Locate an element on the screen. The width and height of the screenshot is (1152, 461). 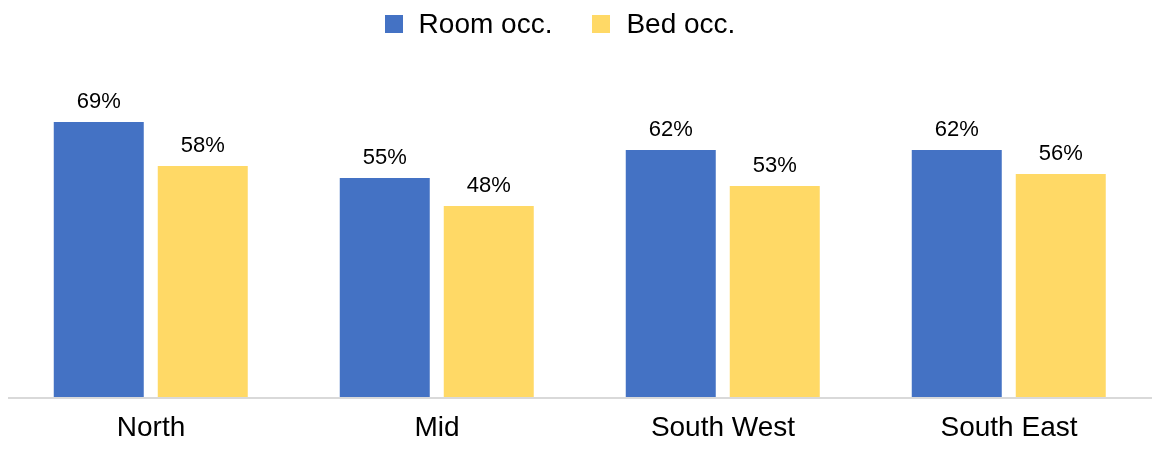
data-label: 55% is located at coordinates (384, 156).